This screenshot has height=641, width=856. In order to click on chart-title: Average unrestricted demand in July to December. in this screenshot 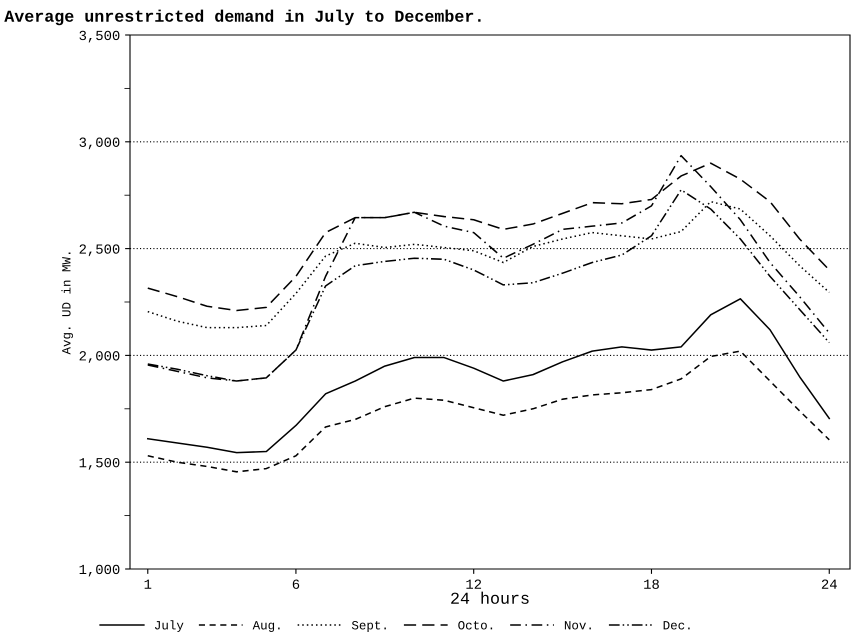, I will do `click(242, 18)`.